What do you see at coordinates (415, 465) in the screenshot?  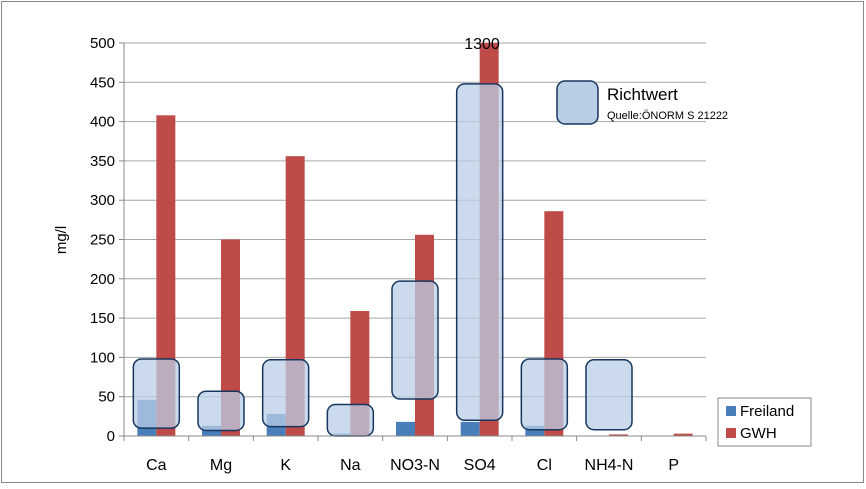 I see `x-tick-label: NO3-N` at bounding box center [415, 465].